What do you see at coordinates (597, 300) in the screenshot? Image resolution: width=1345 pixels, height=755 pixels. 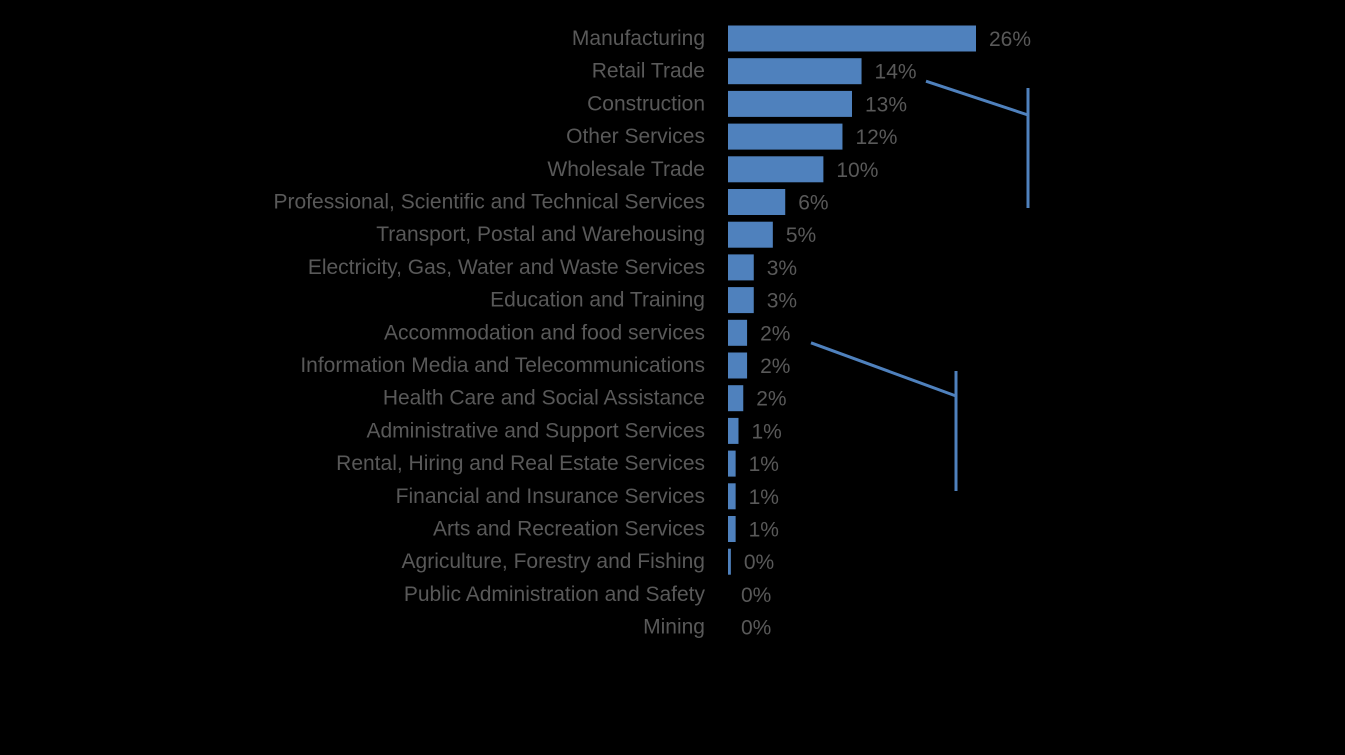 I see `category-label: Education and Training` at bounding box center [597, 300].